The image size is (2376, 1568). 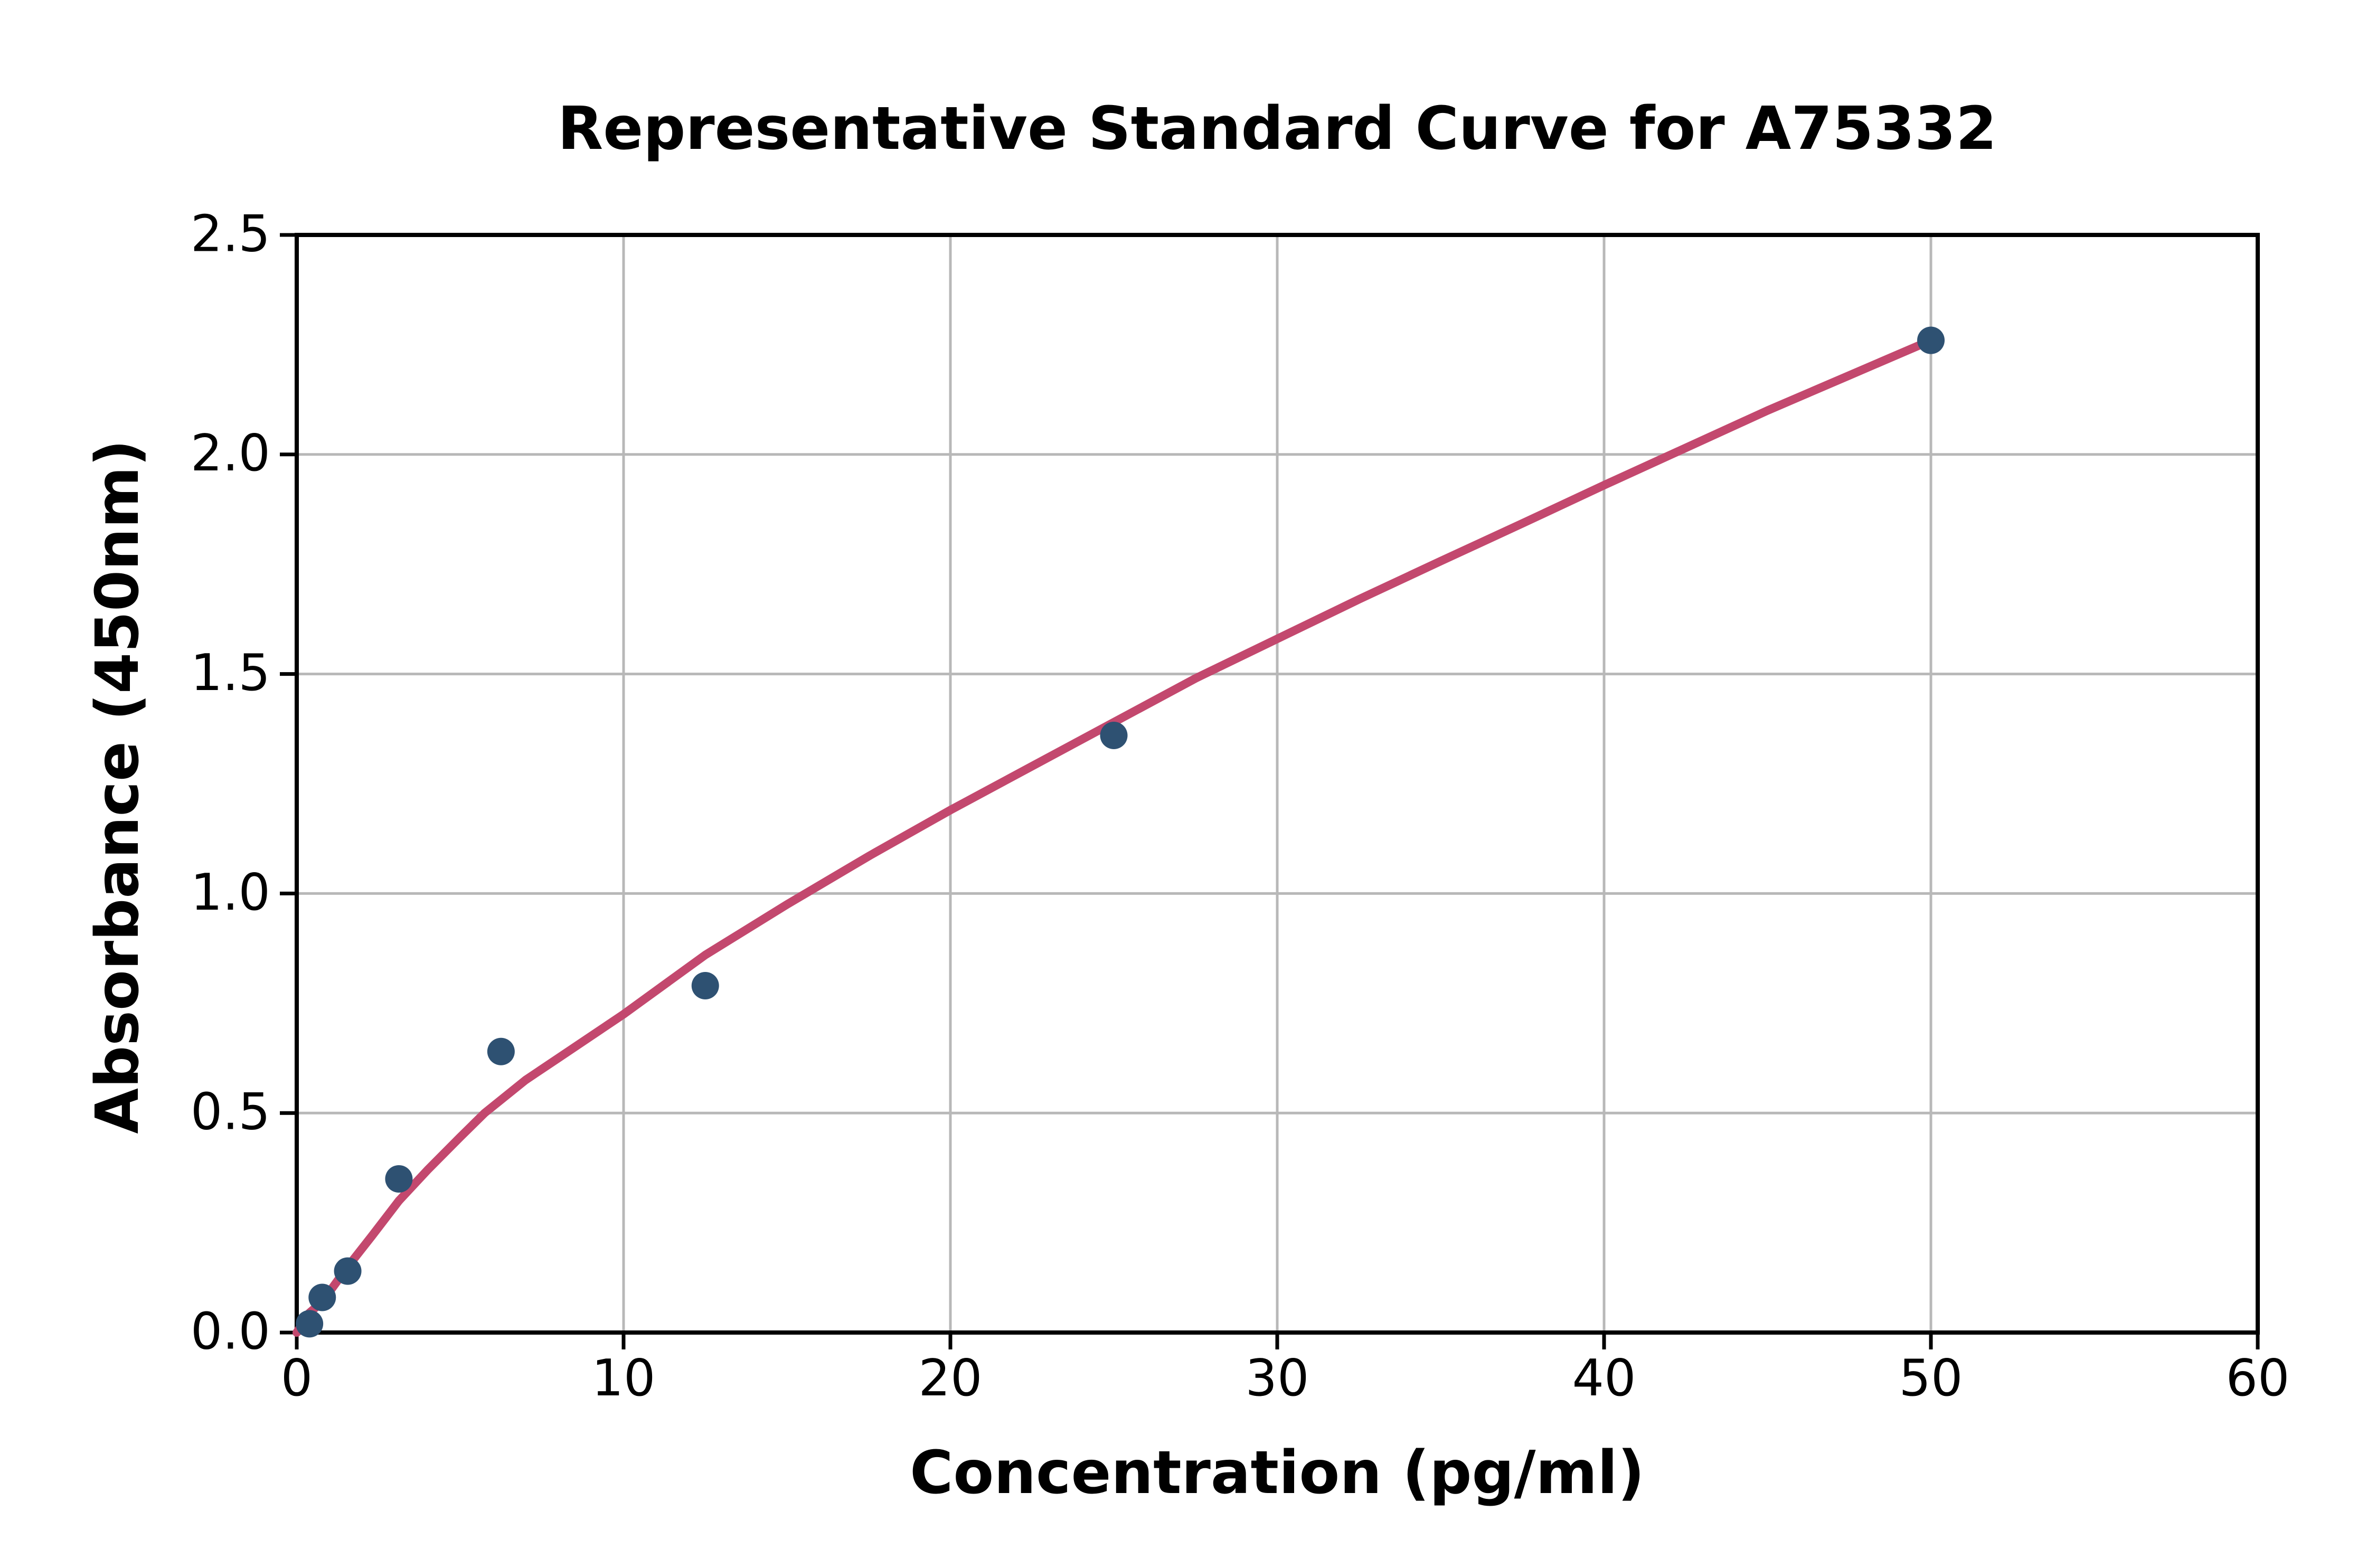 I want to click on x-tick-label: 50, so click(x=1931, y=1379).